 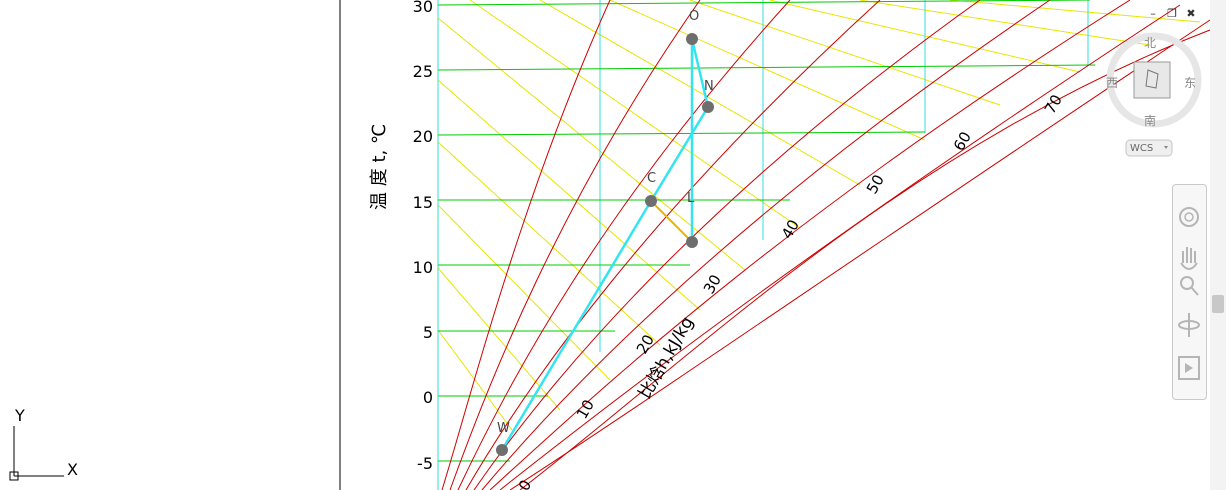 I want to click on viewcube-top-face, so click(x=1152, y=80).